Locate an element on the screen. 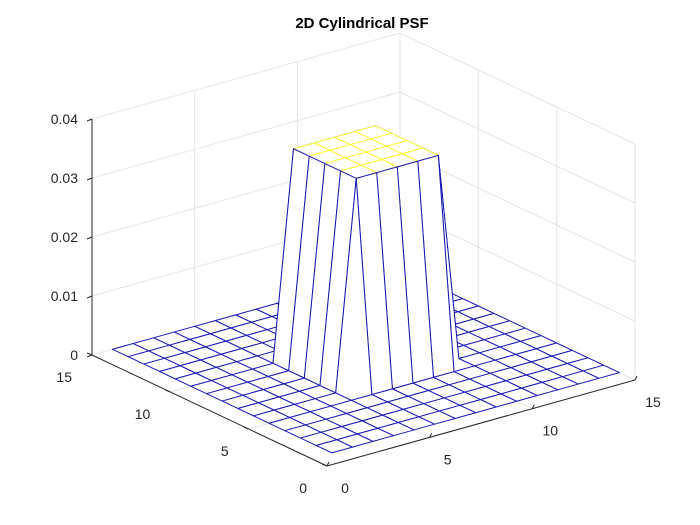  y-tick-label: 10 is located at coordinates (143, 414).